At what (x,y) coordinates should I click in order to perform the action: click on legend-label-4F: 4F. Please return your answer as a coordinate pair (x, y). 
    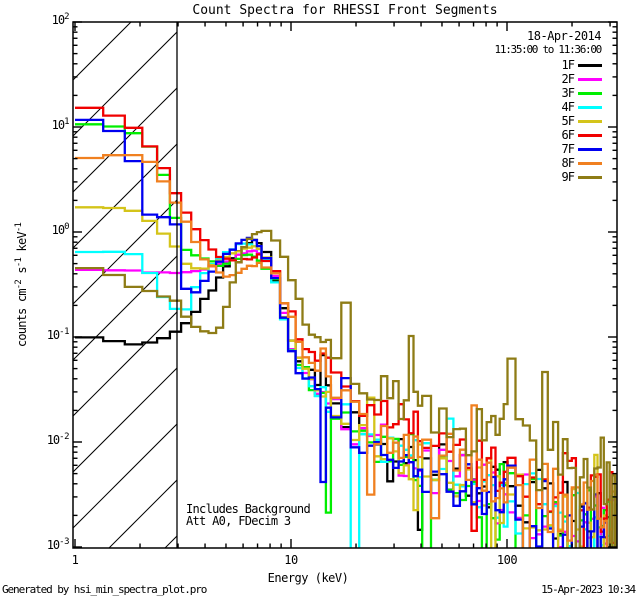
    Looking at the image, I should click on (568, 107).